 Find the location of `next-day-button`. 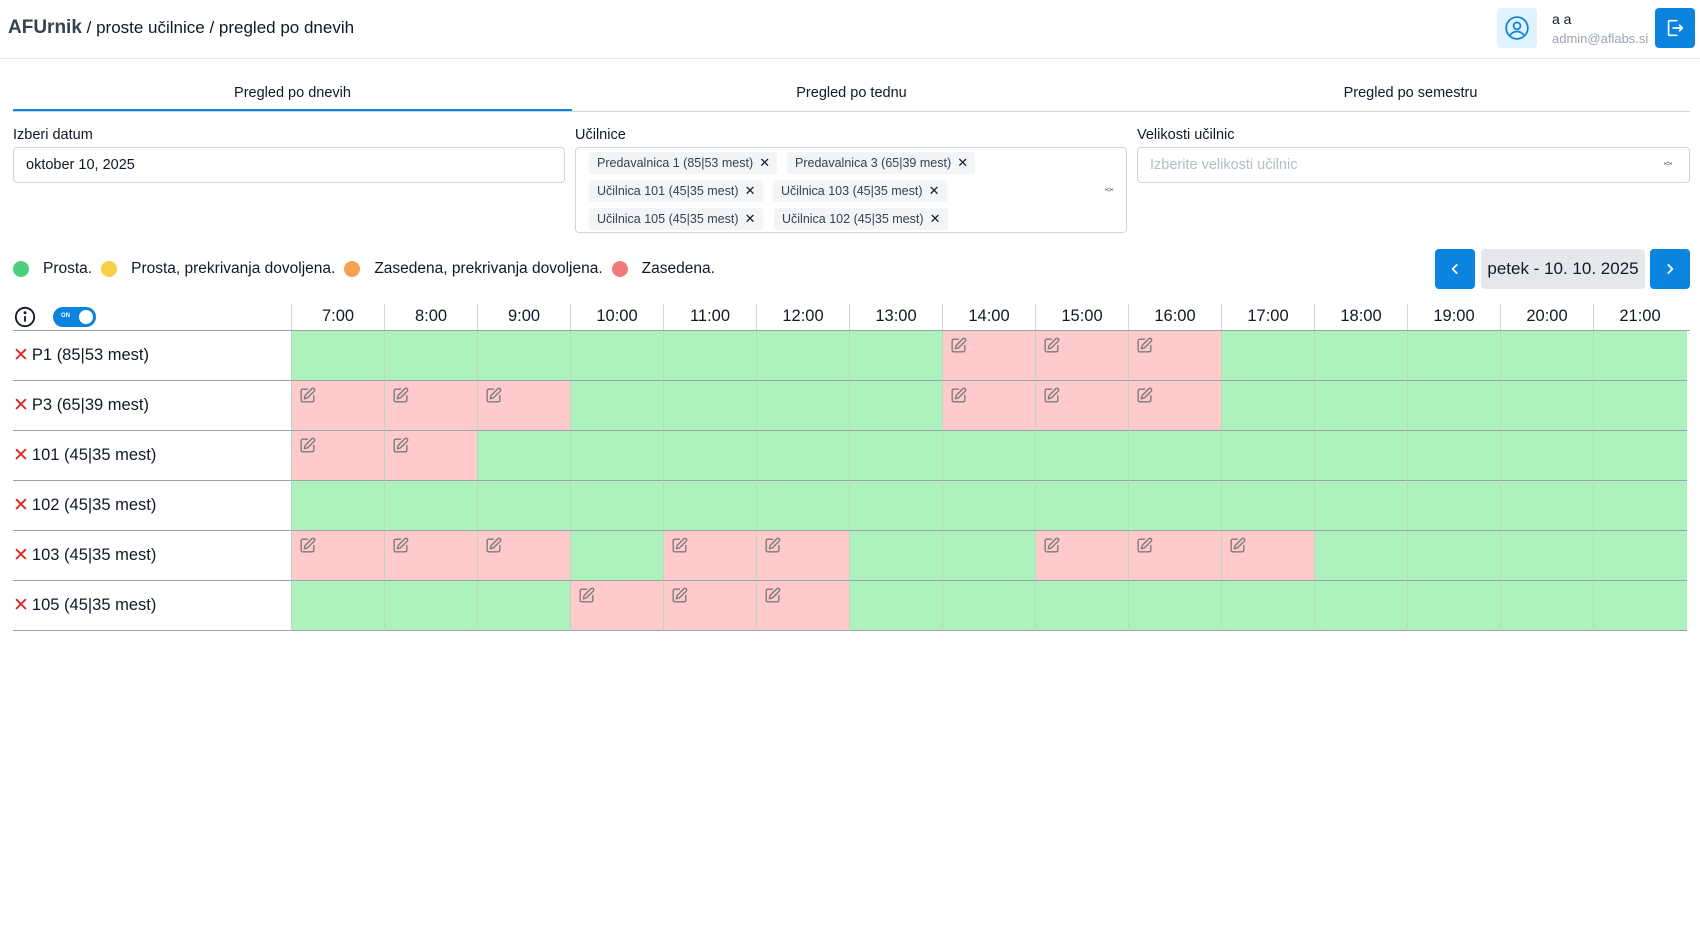

next-day-button is located at coordinates (1670, 269).